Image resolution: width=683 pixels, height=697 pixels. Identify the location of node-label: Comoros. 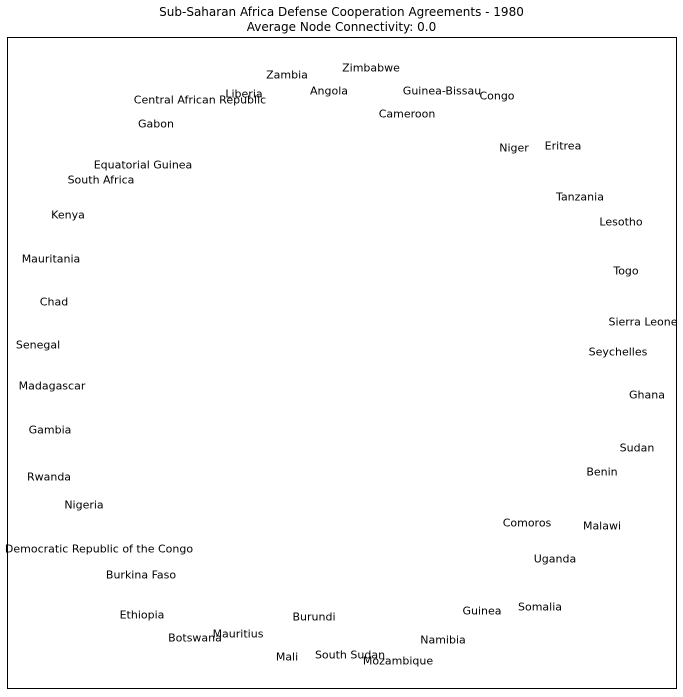
(527, 523).